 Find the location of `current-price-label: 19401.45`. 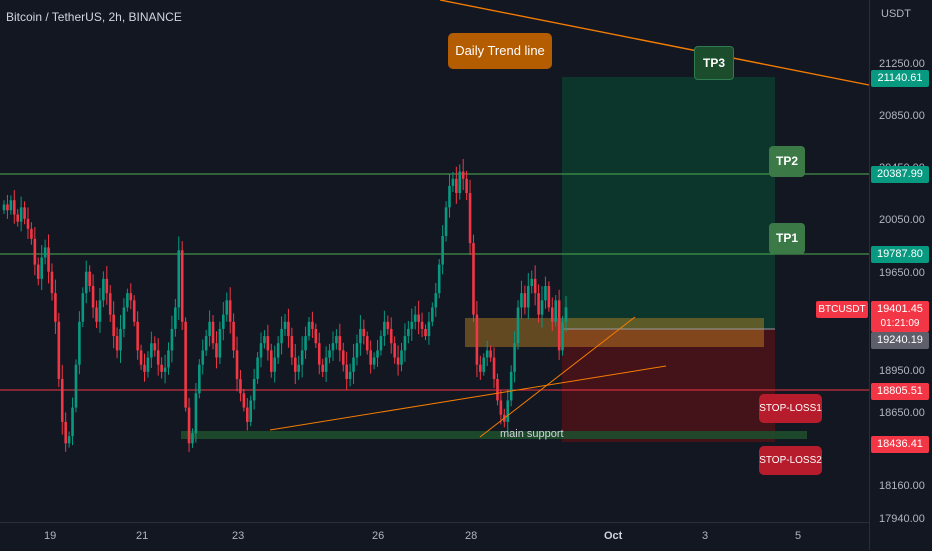

current-price-label: 19401.45 is located at coordinates (900, 309).